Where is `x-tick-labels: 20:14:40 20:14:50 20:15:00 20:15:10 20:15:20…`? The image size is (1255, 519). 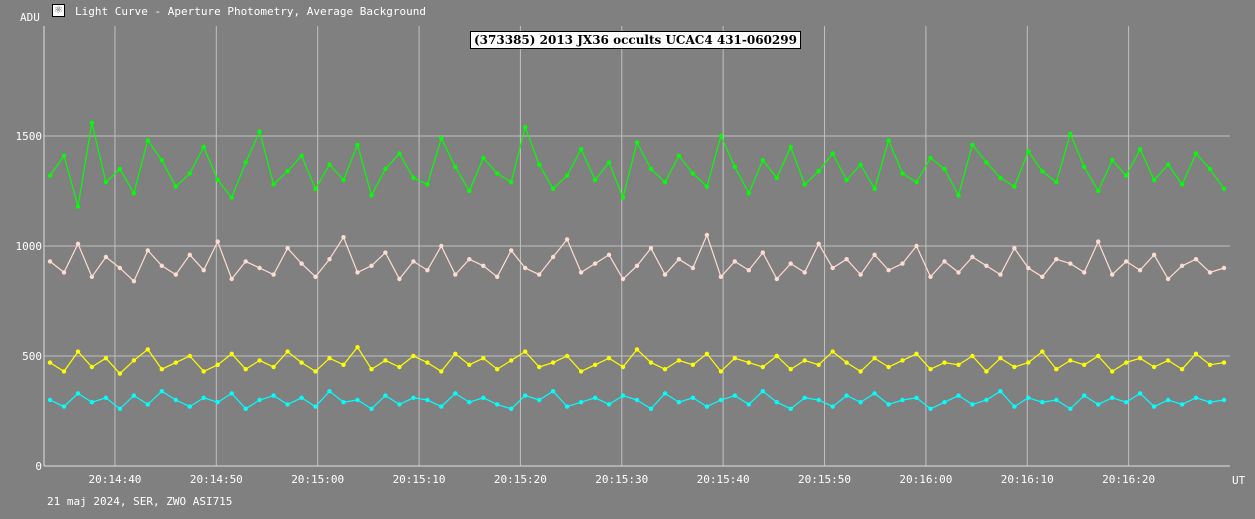
x-tick-labels: 20:14:40 20:14:50 20:15:00 20:15:10 20:15:20… is located at coordinates (621, 479).